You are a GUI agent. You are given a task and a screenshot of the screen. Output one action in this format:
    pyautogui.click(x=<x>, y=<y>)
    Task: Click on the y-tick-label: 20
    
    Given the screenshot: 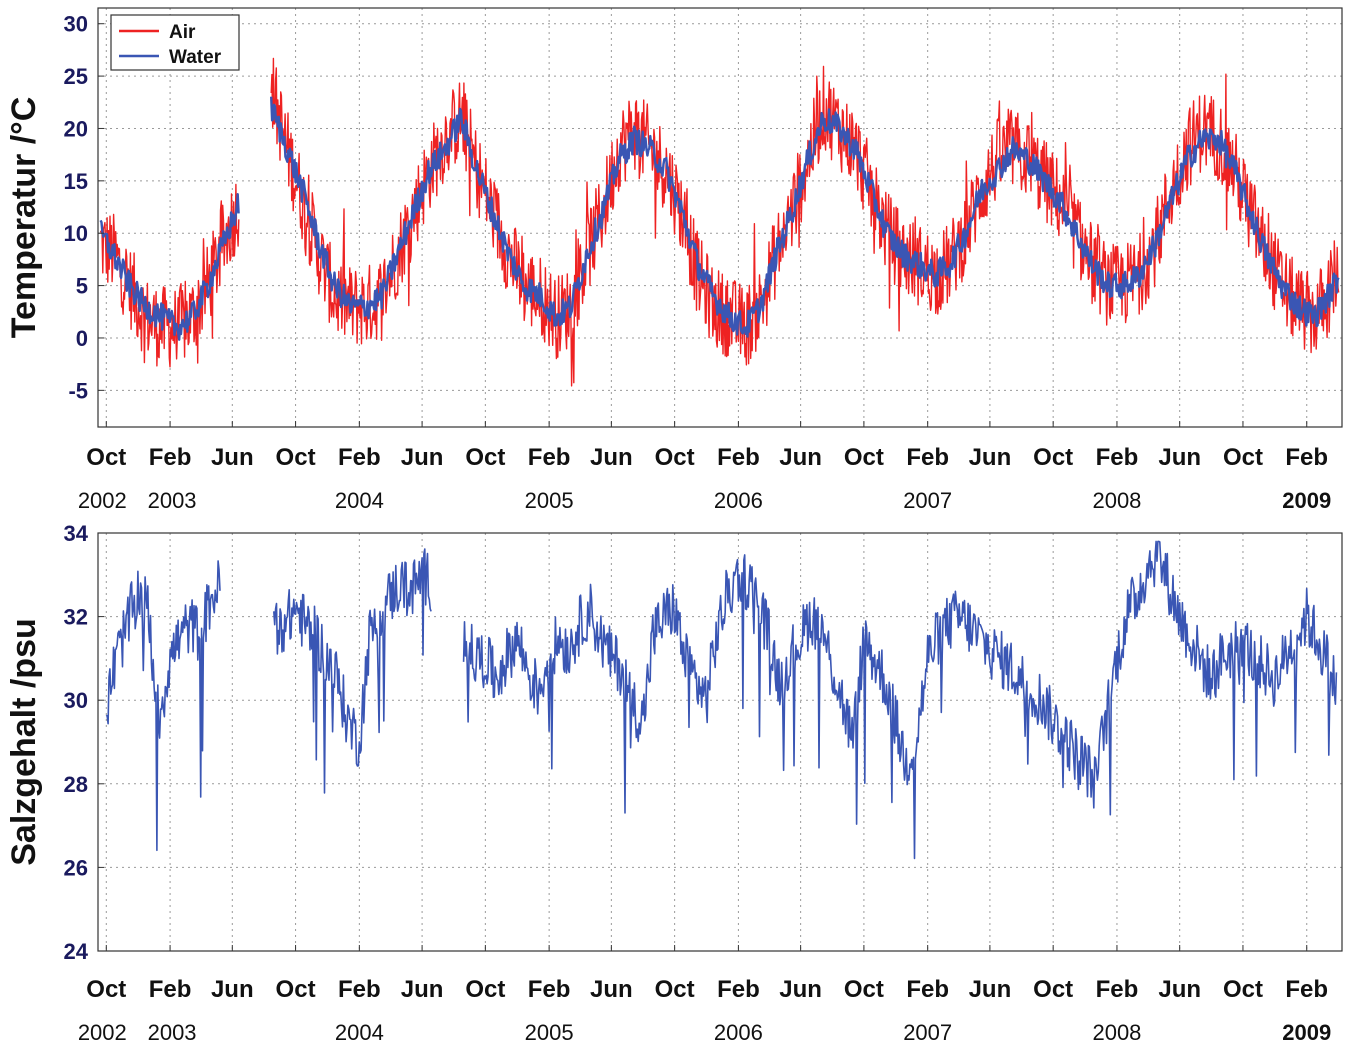 What is the action you would take?
    pyautogui.click(x=76, y=128)
    